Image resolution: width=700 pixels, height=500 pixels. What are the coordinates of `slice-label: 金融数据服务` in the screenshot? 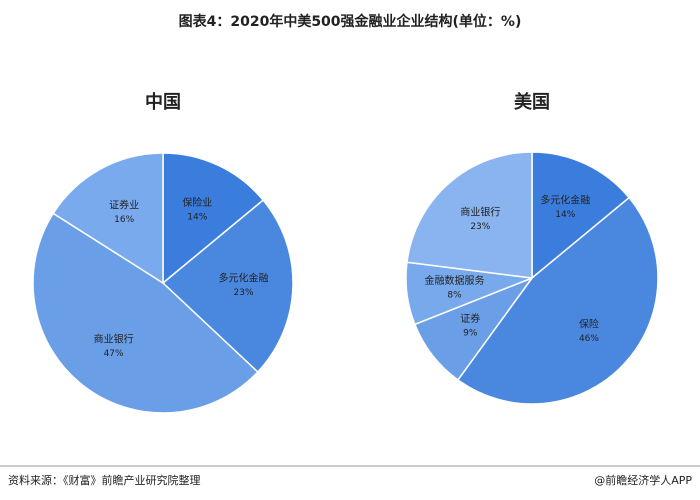 It's located at (454, 280).